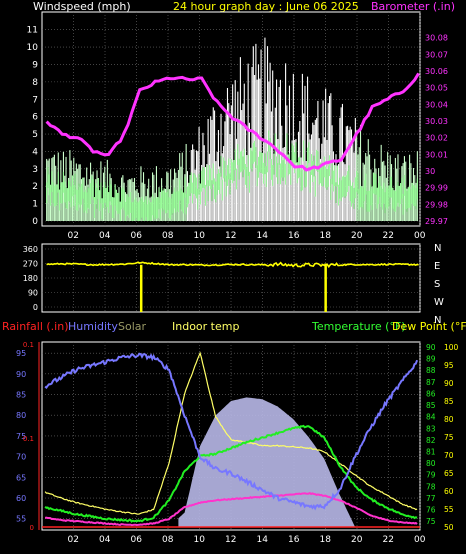 This screenshot has width=466, height=554. Describe the element at coordinates (168, 540) in the screenshot. I see `temp-panel-x-tick-label: 08` at that location.